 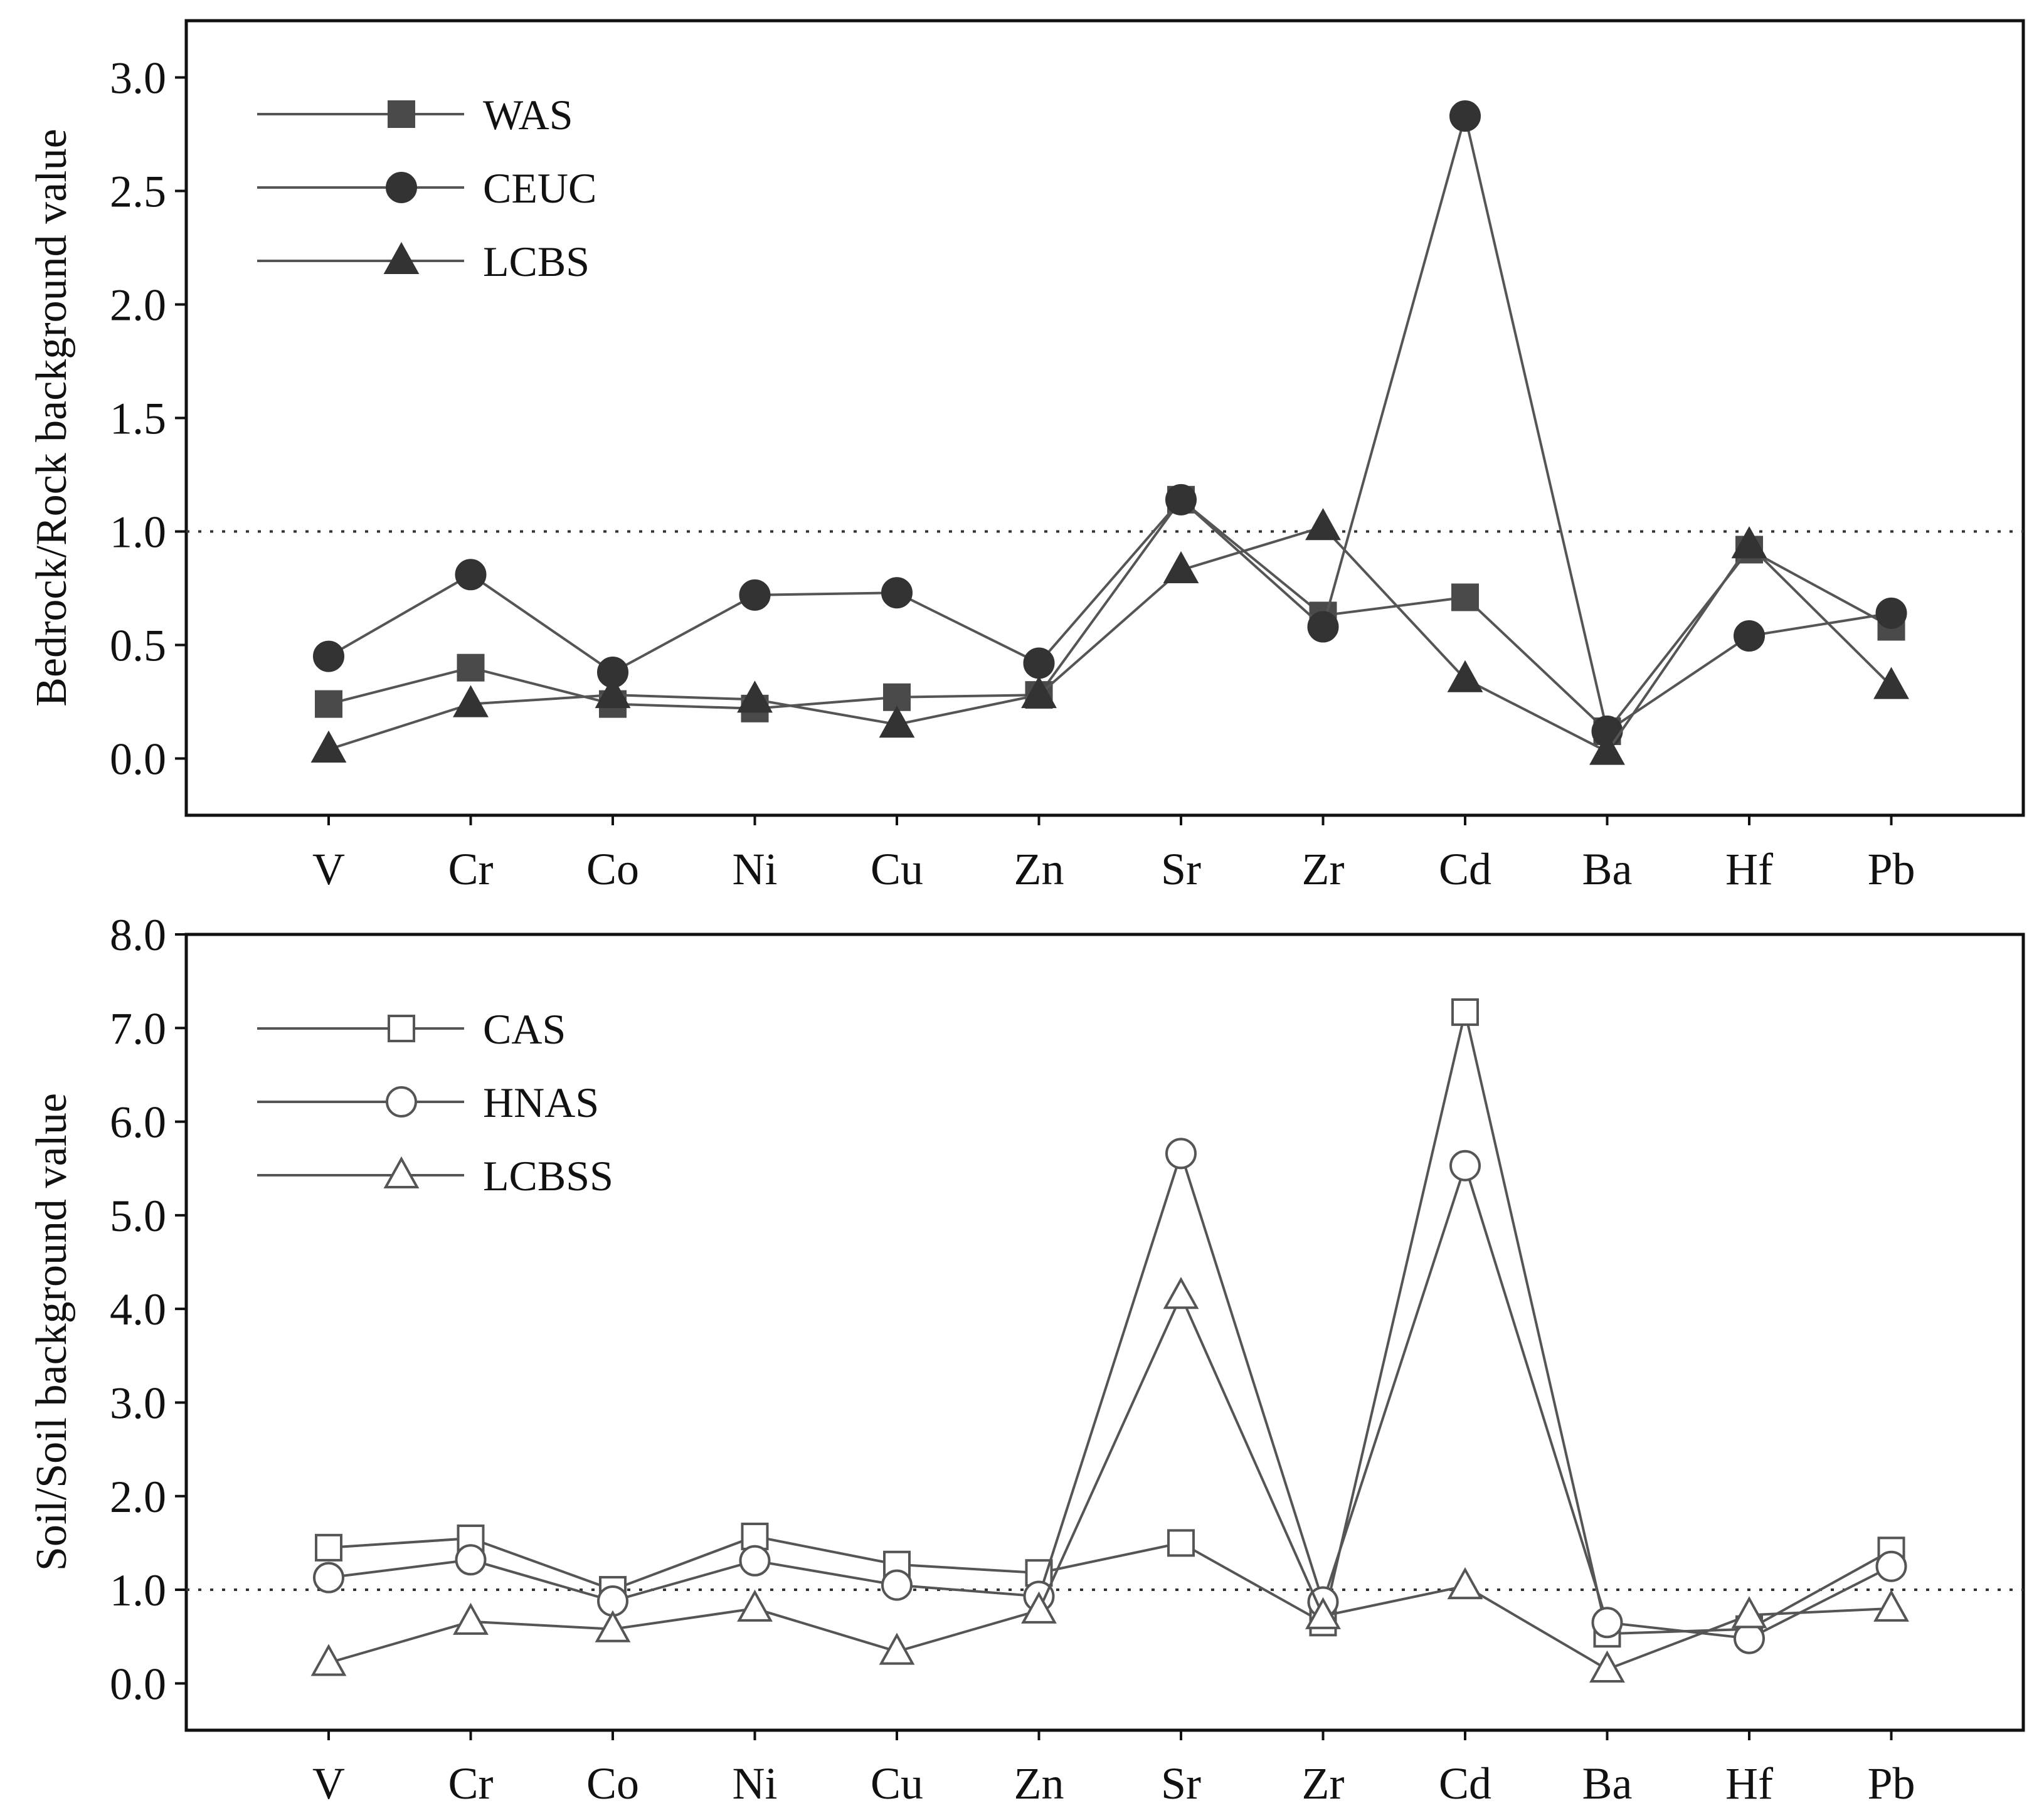 What do you see at coordinates (755, 869) in the screenshot?
I see `bedrock-x-tick-label-ni: Ni` at bounding box center [755, 869].